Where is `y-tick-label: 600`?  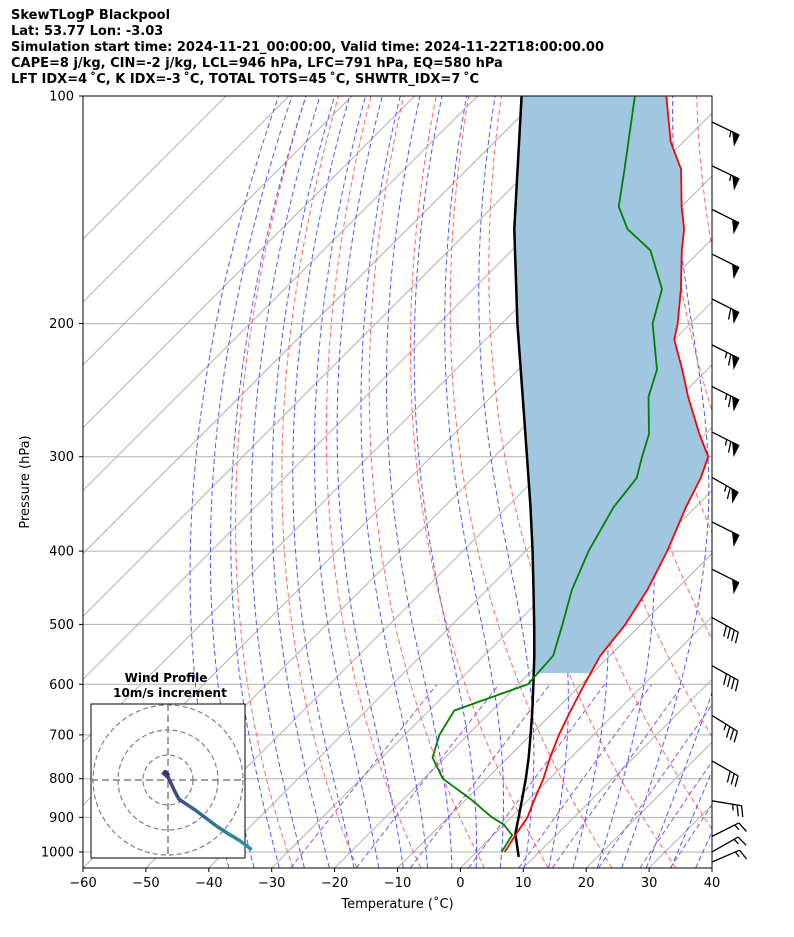 y-tick-label: 600 is located at coordinates (61, 685).